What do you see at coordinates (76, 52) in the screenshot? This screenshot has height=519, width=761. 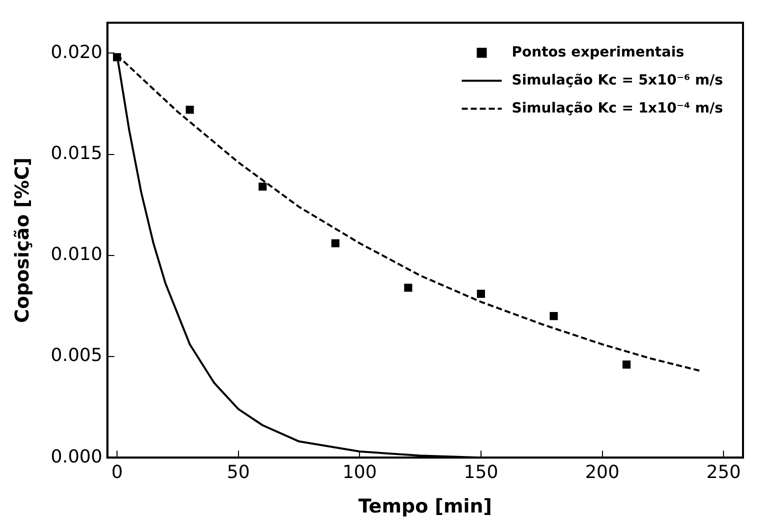 I see `y-tick-label: 0.020` at bounding box center [76, 52].